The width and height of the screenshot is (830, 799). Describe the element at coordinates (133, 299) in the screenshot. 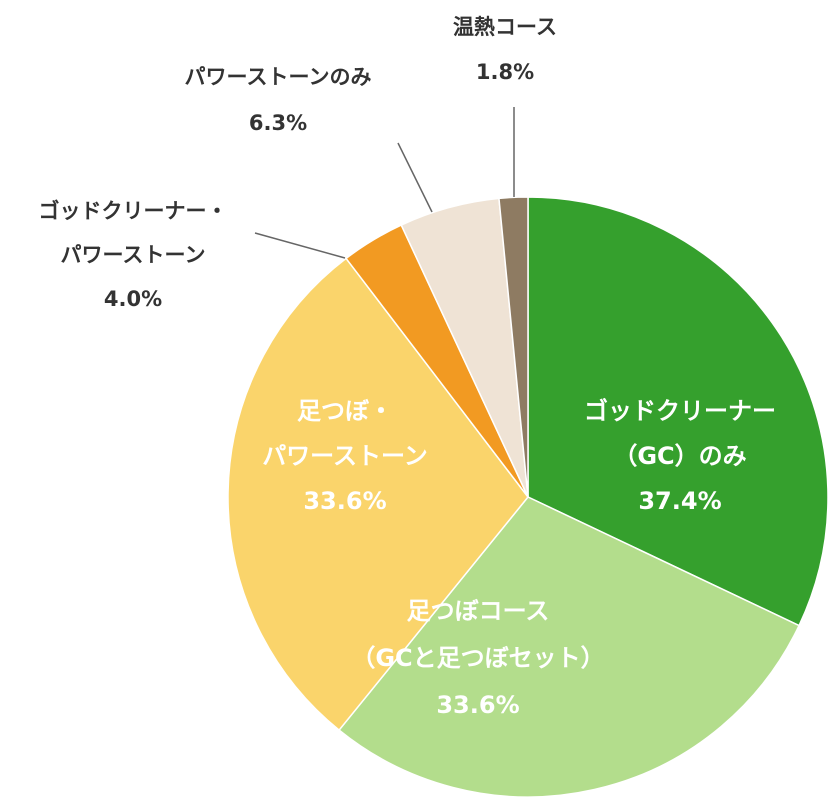

I see `value-label: 4.0%` at that location.